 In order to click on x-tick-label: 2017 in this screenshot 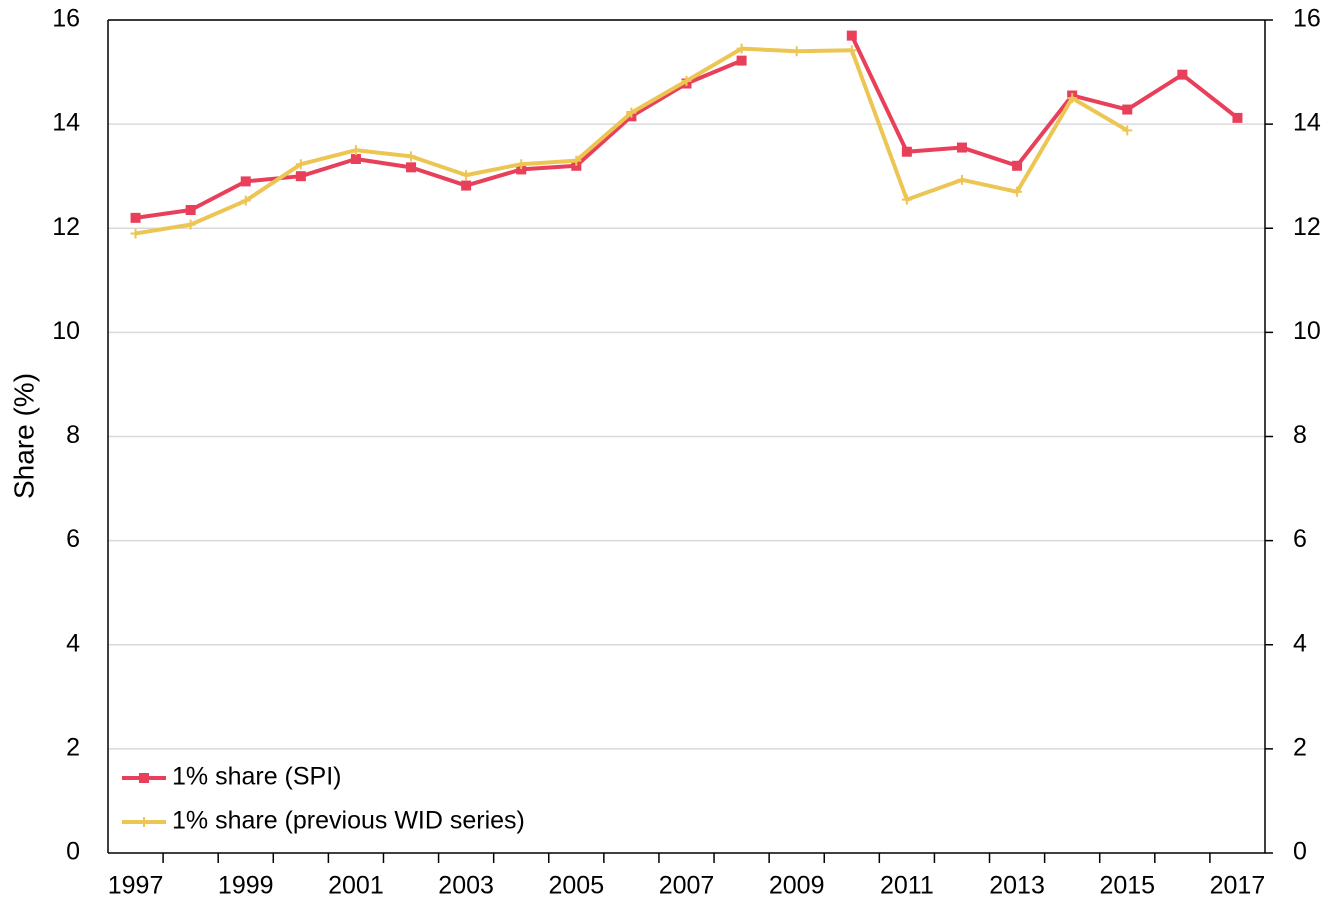, I will do `click(1238, 886)`.